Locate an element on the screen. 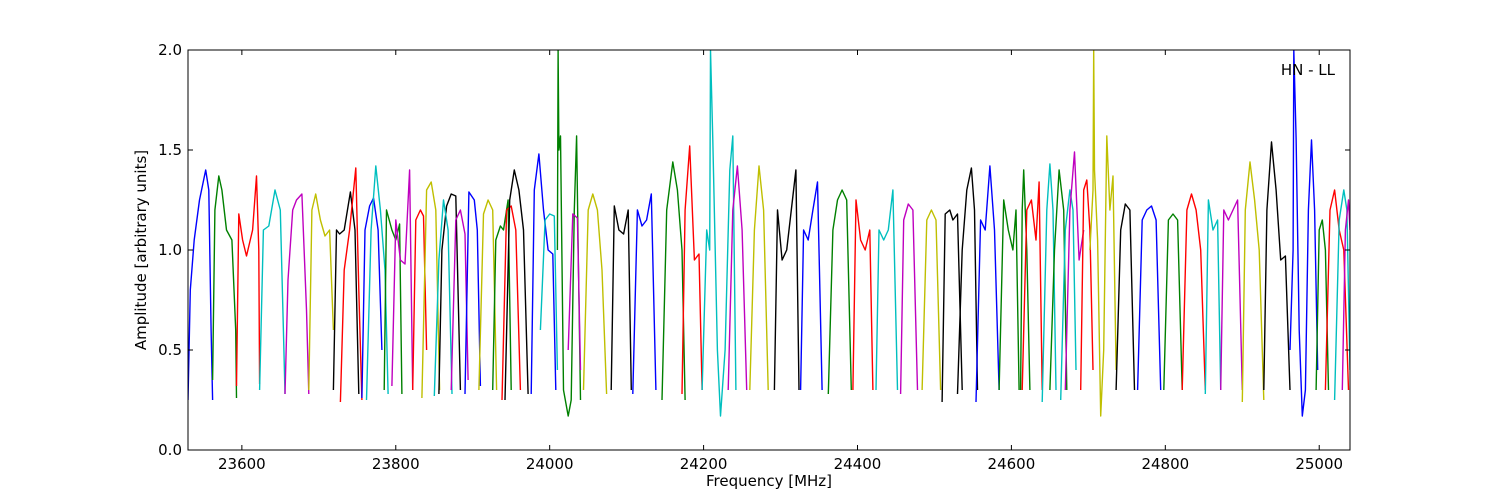  x-tick-label: 24800 is located at coordinates (1165, 464).